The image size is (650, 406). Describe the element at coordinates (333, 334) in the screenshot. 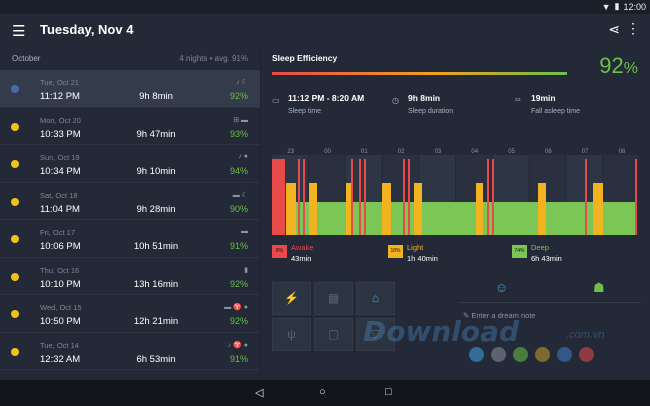

I see `coffee-icon: ▢` at that location.